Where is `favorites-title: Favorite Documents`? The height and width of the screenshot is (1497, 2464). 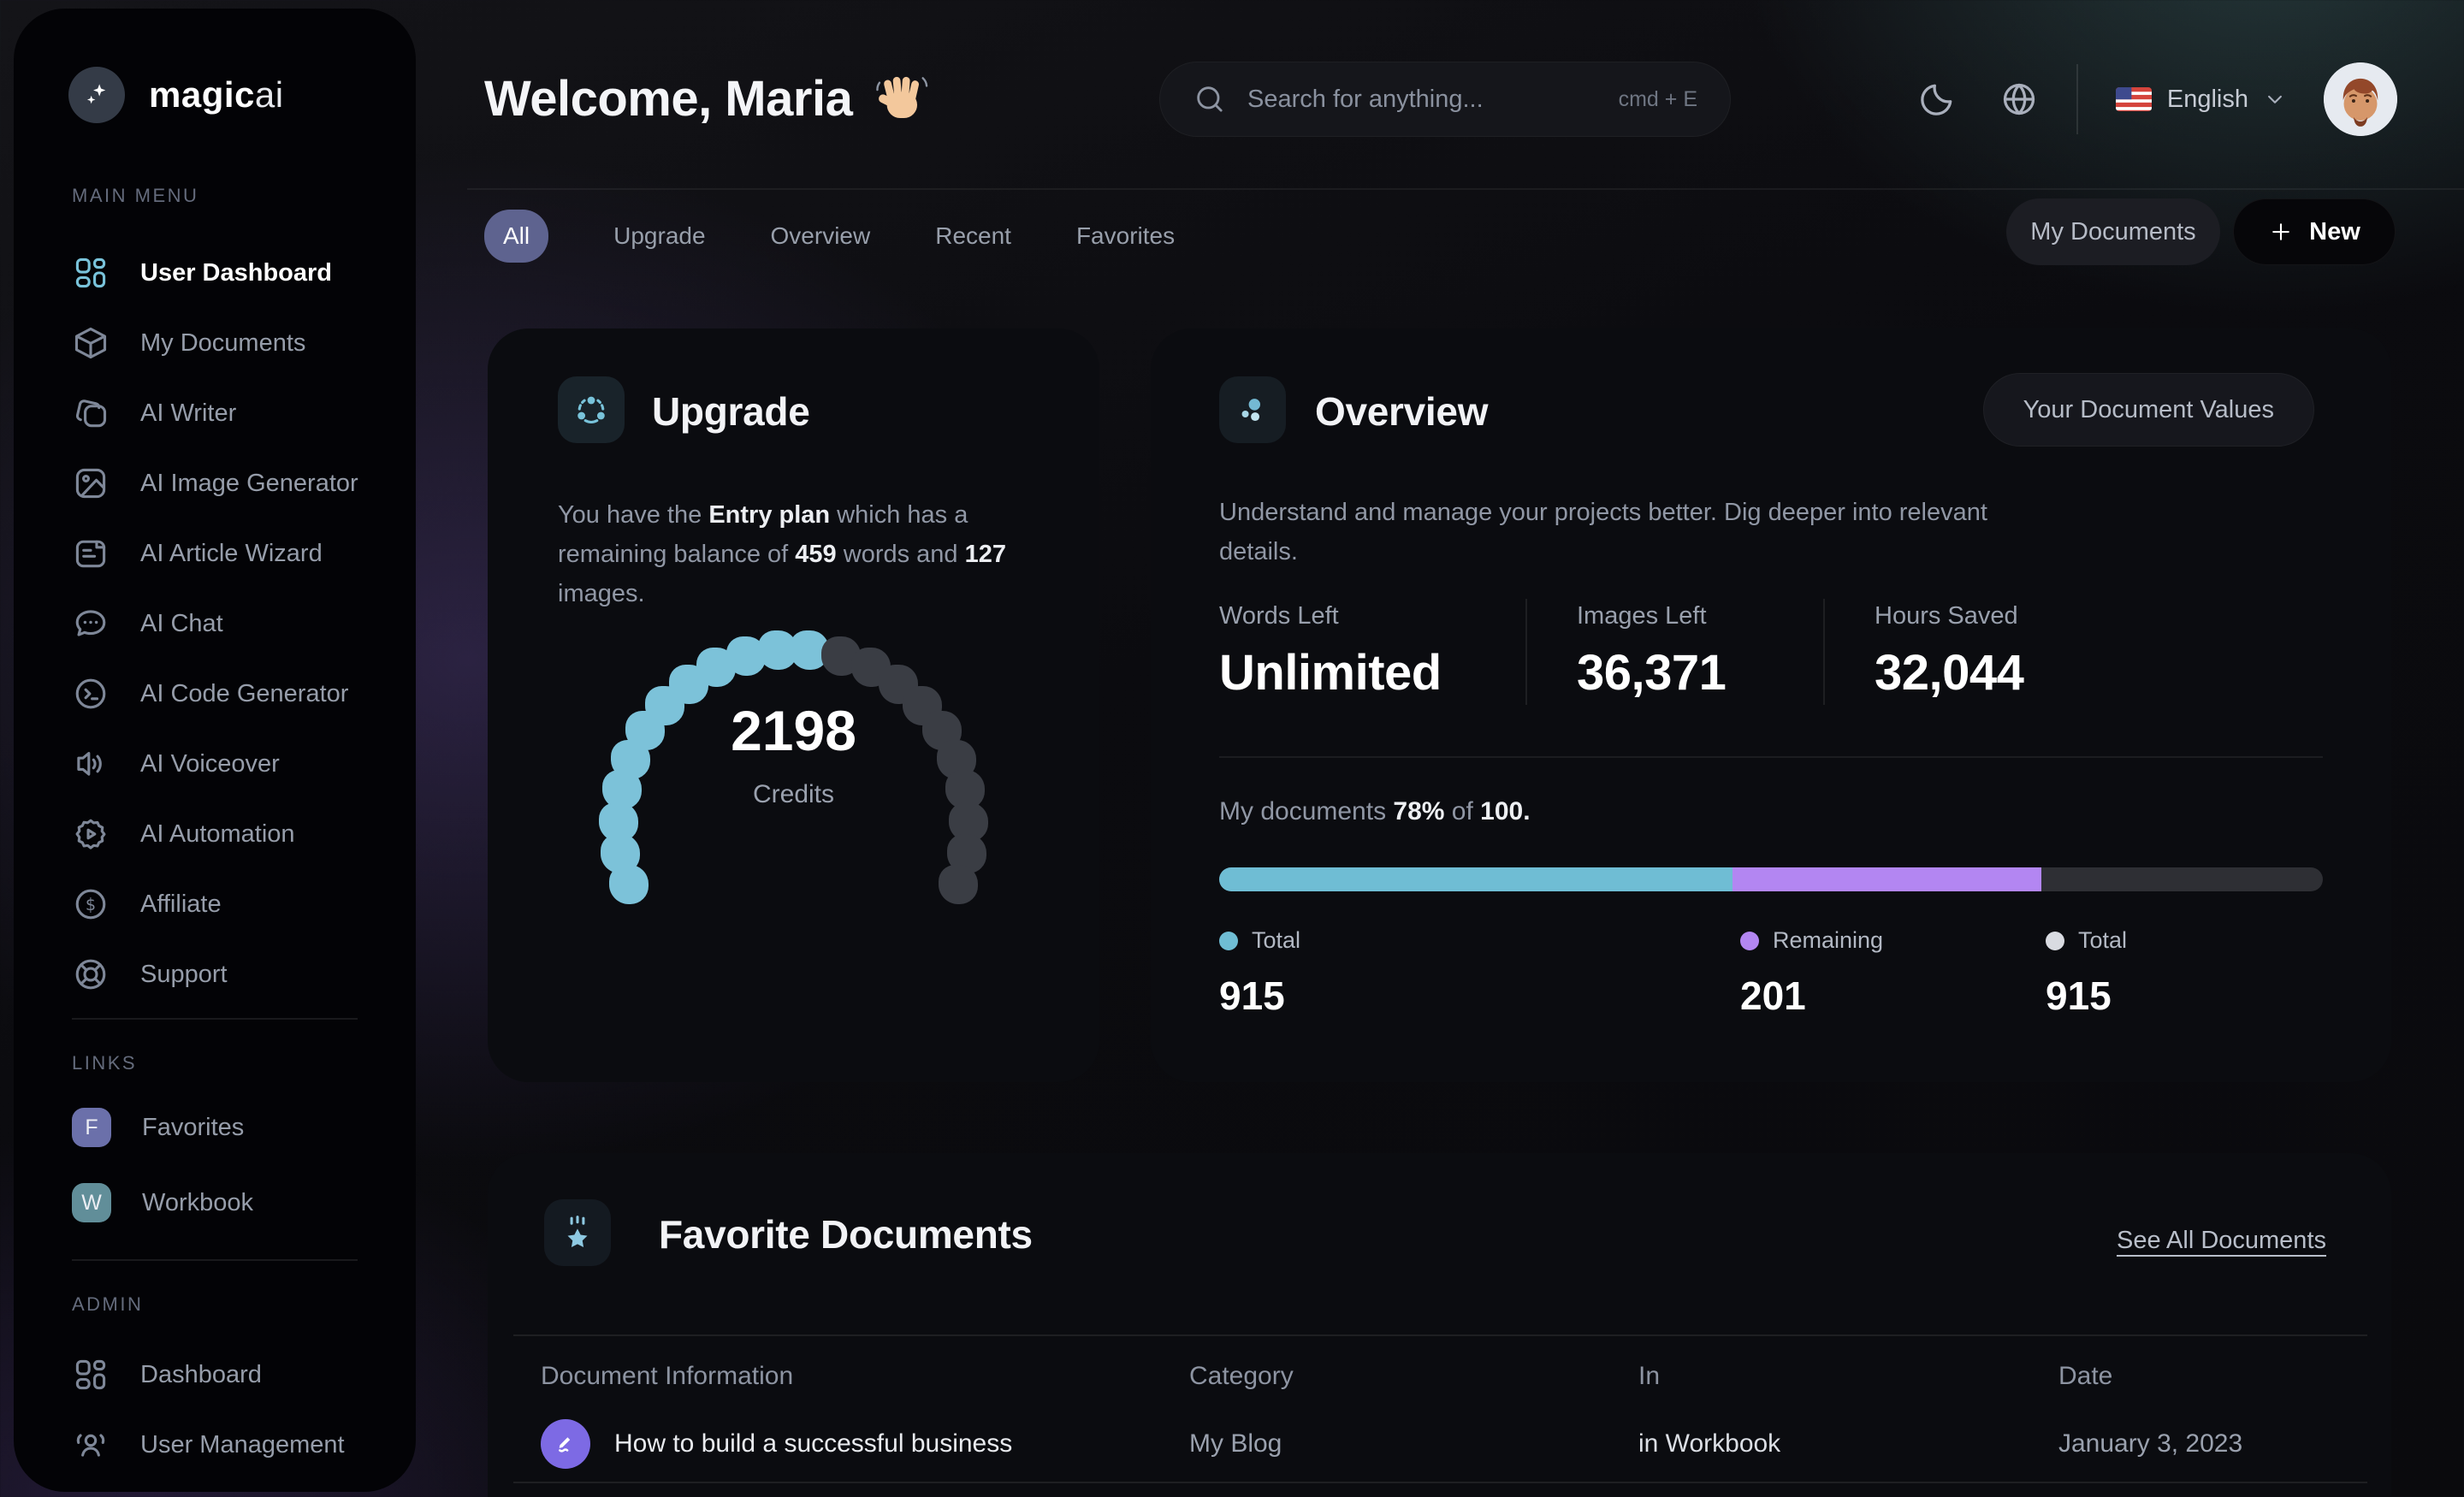 favorites-title: Favorite Documents is located at coordinates (846, 1234).